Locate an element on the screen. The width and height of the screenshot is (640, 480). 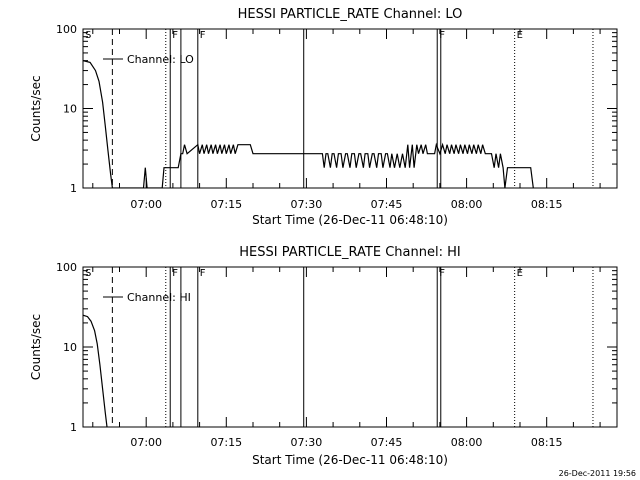
chart-title: HESSI PARTICLE_RATE Channel: HI is located at coordinates (349, 252).